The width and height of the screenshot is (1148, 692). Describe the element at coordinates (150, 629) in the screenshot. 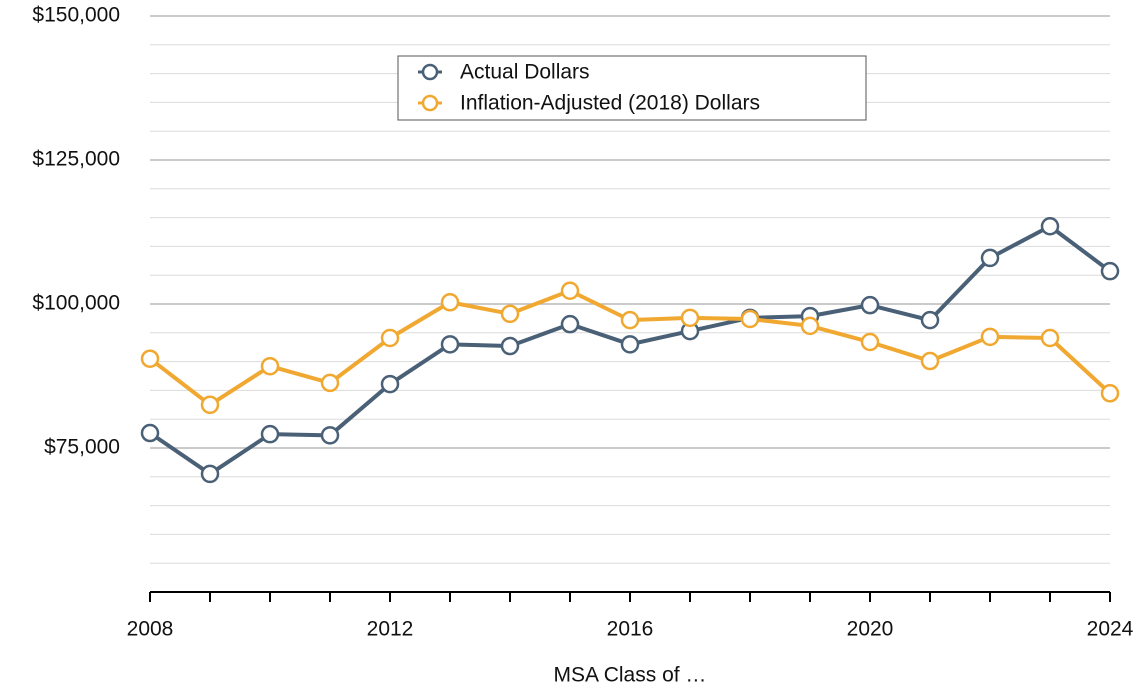

I see `x-tick-label: 2008` at that location.